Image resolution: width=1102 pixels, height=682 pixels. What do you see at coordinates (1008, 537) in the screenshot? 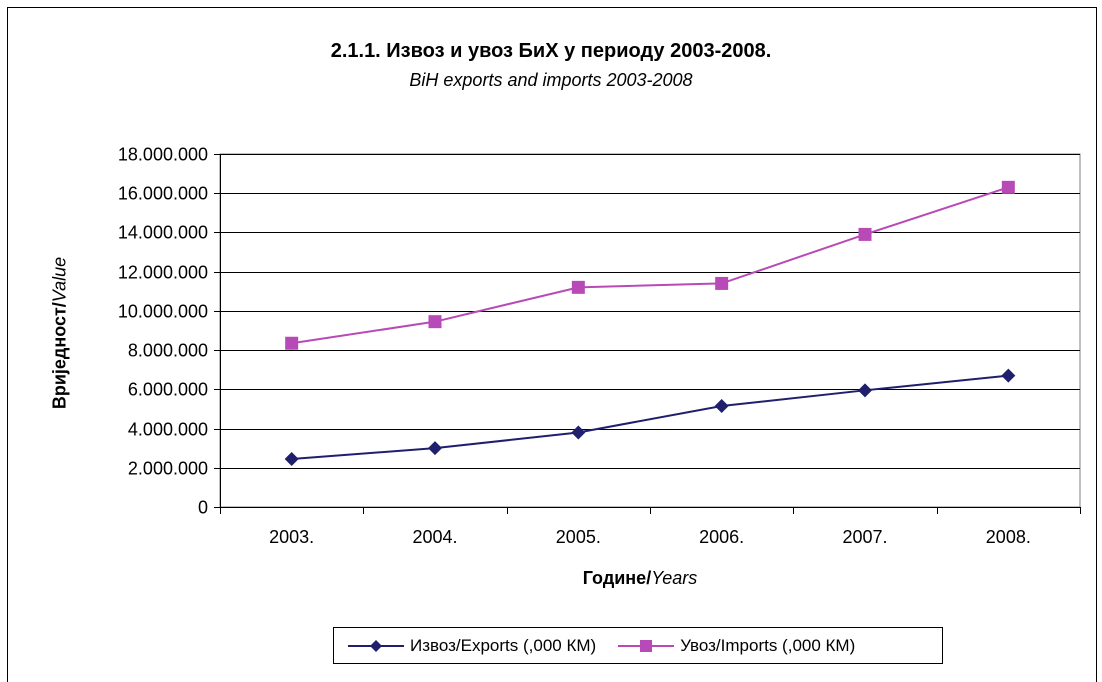
I see `x-tick-label: 2008.` at bounding box center [1008, 537].